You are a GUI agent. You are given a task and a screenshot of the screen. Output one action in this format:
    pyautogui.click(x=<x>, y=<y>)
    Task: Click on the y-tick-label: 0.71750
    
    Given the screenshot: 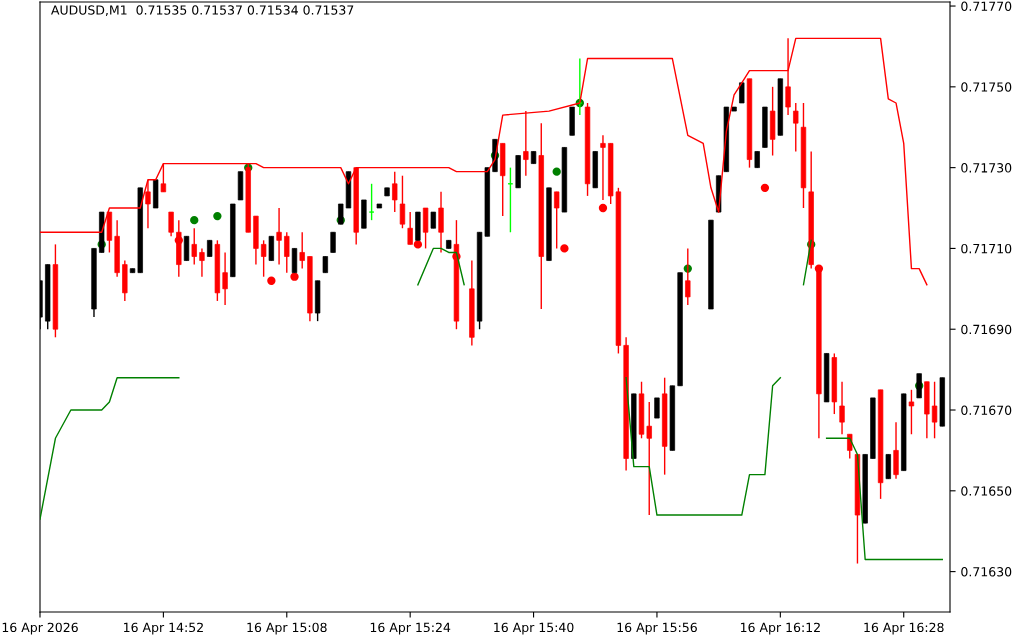 What is the action you would take?
    pyautogui.click(x=986, y=87)
    